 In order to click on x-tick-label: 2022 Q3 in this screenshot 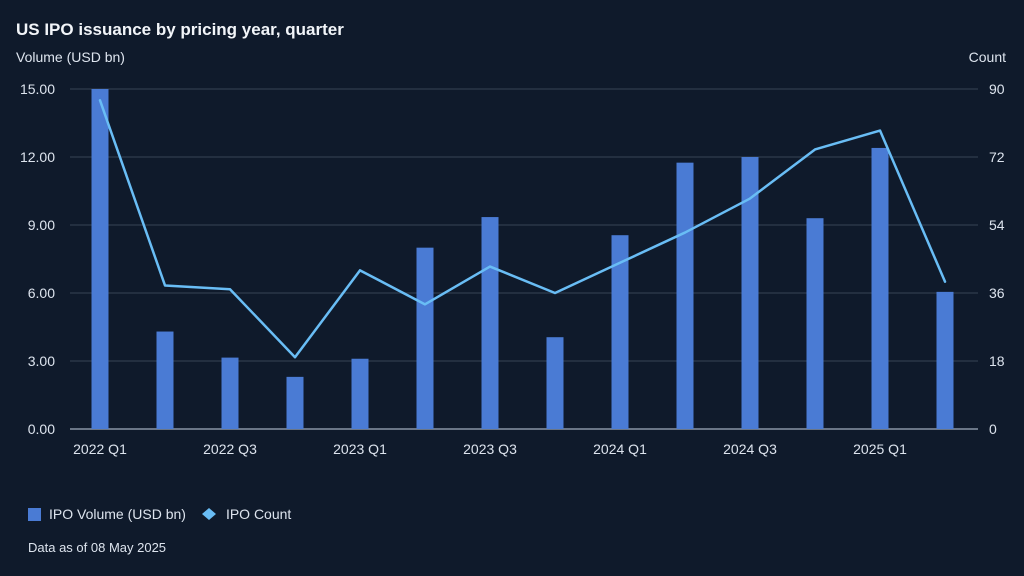, I will do `click(230, 449)`.